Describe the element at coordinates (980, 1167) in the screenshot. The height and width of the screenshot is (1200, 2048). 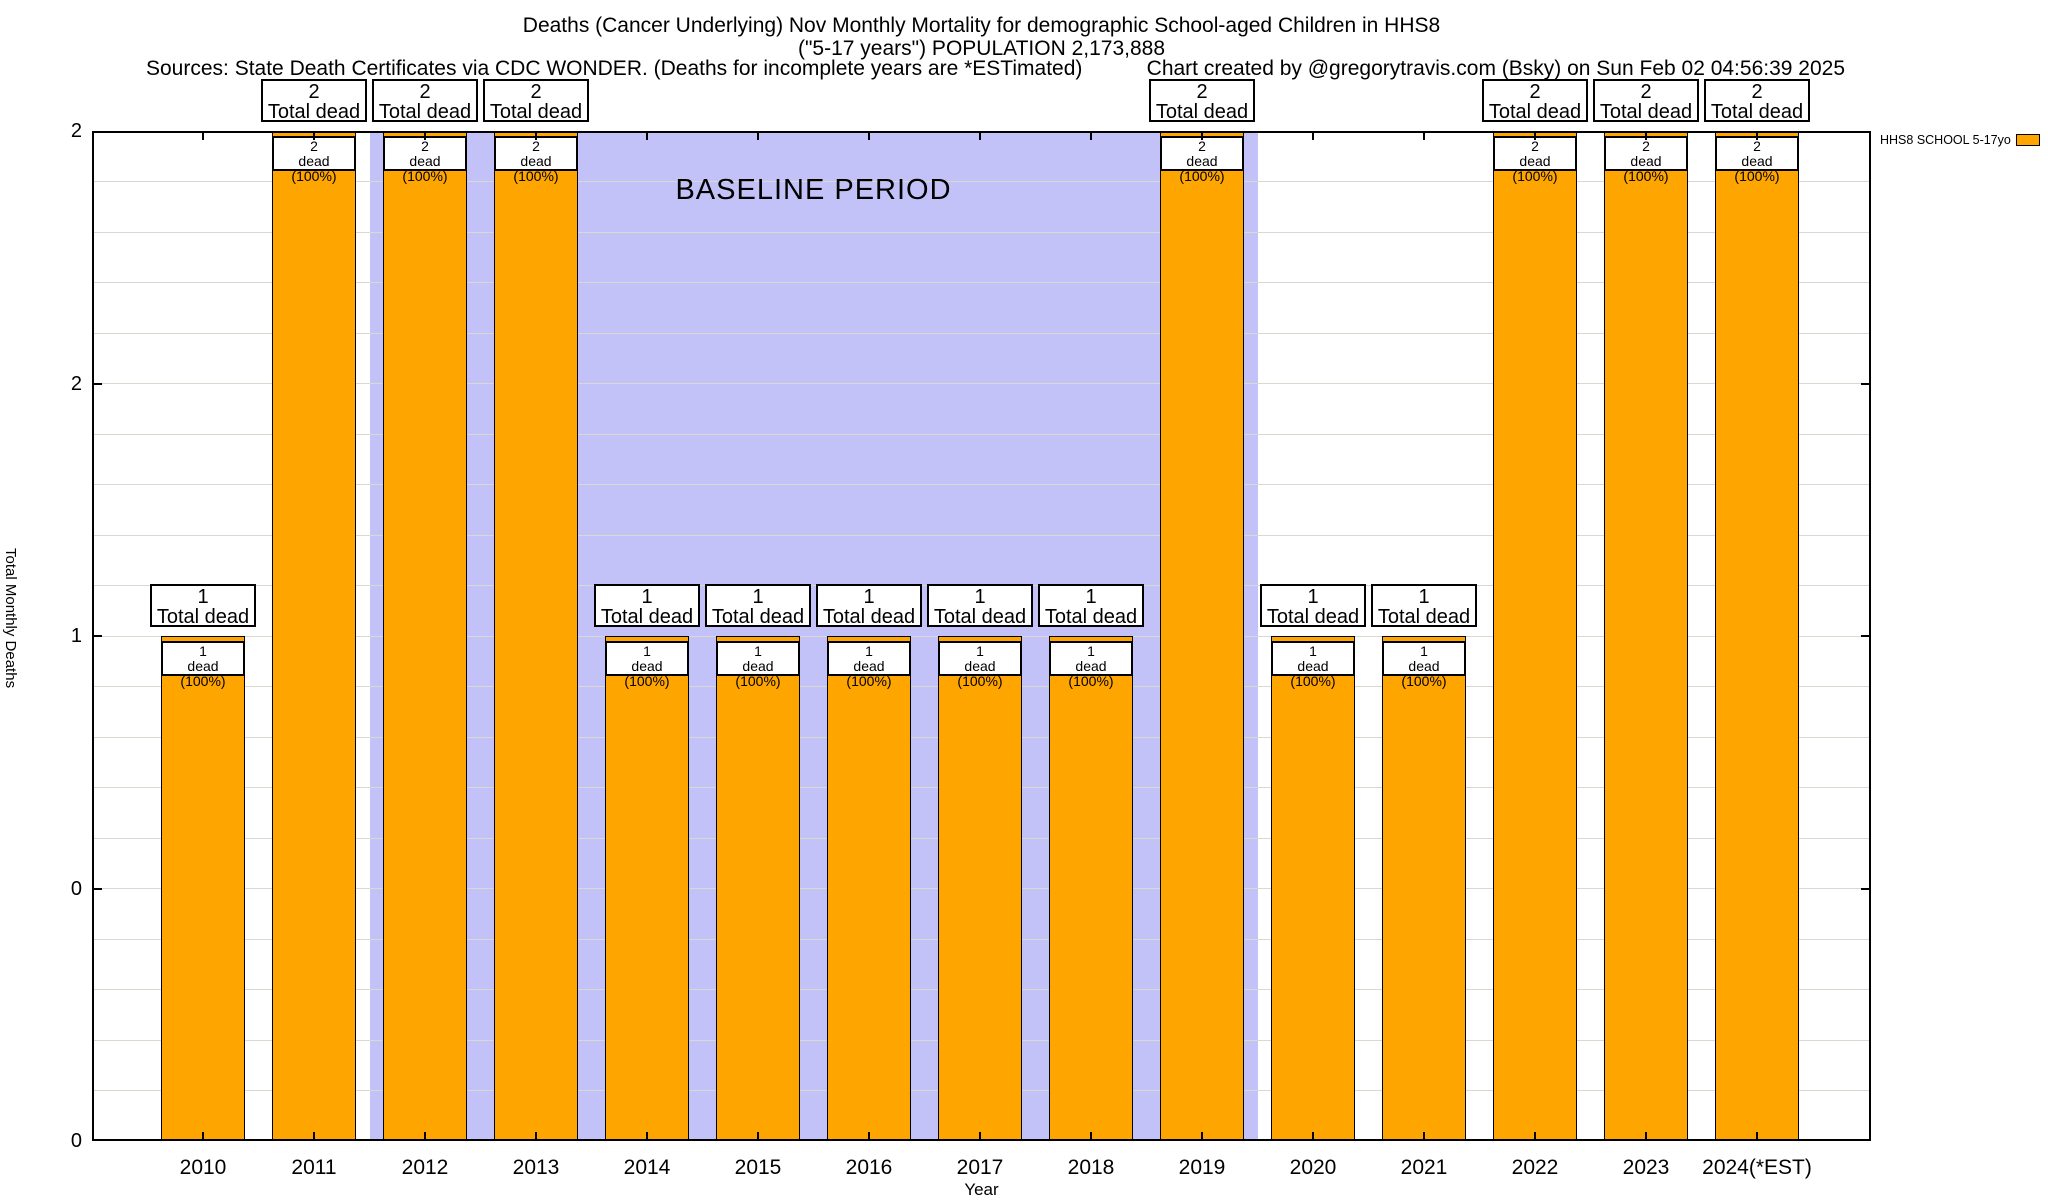
I see `x-tick-label: 2017` at that location.